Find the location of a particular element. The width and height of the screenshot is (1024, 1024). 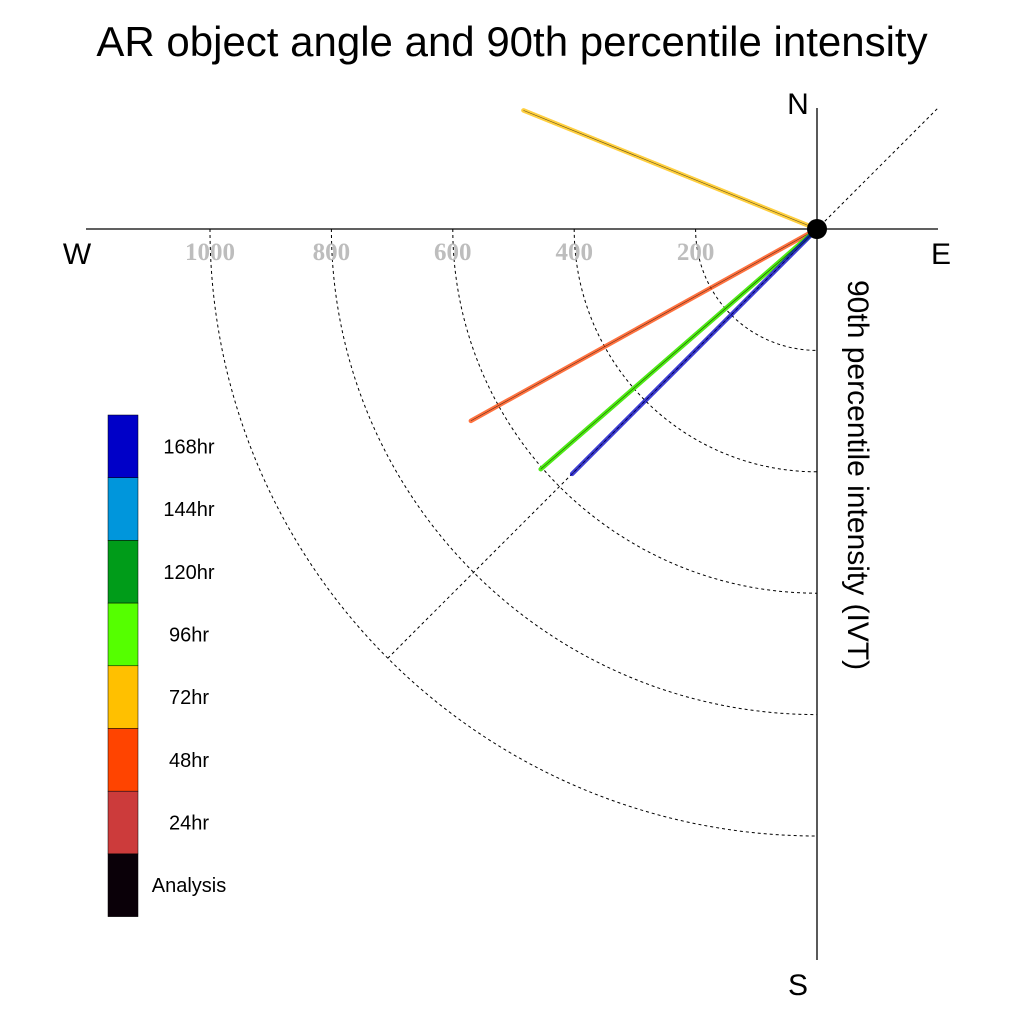

east-label: E is located at coordinates (941, 254).